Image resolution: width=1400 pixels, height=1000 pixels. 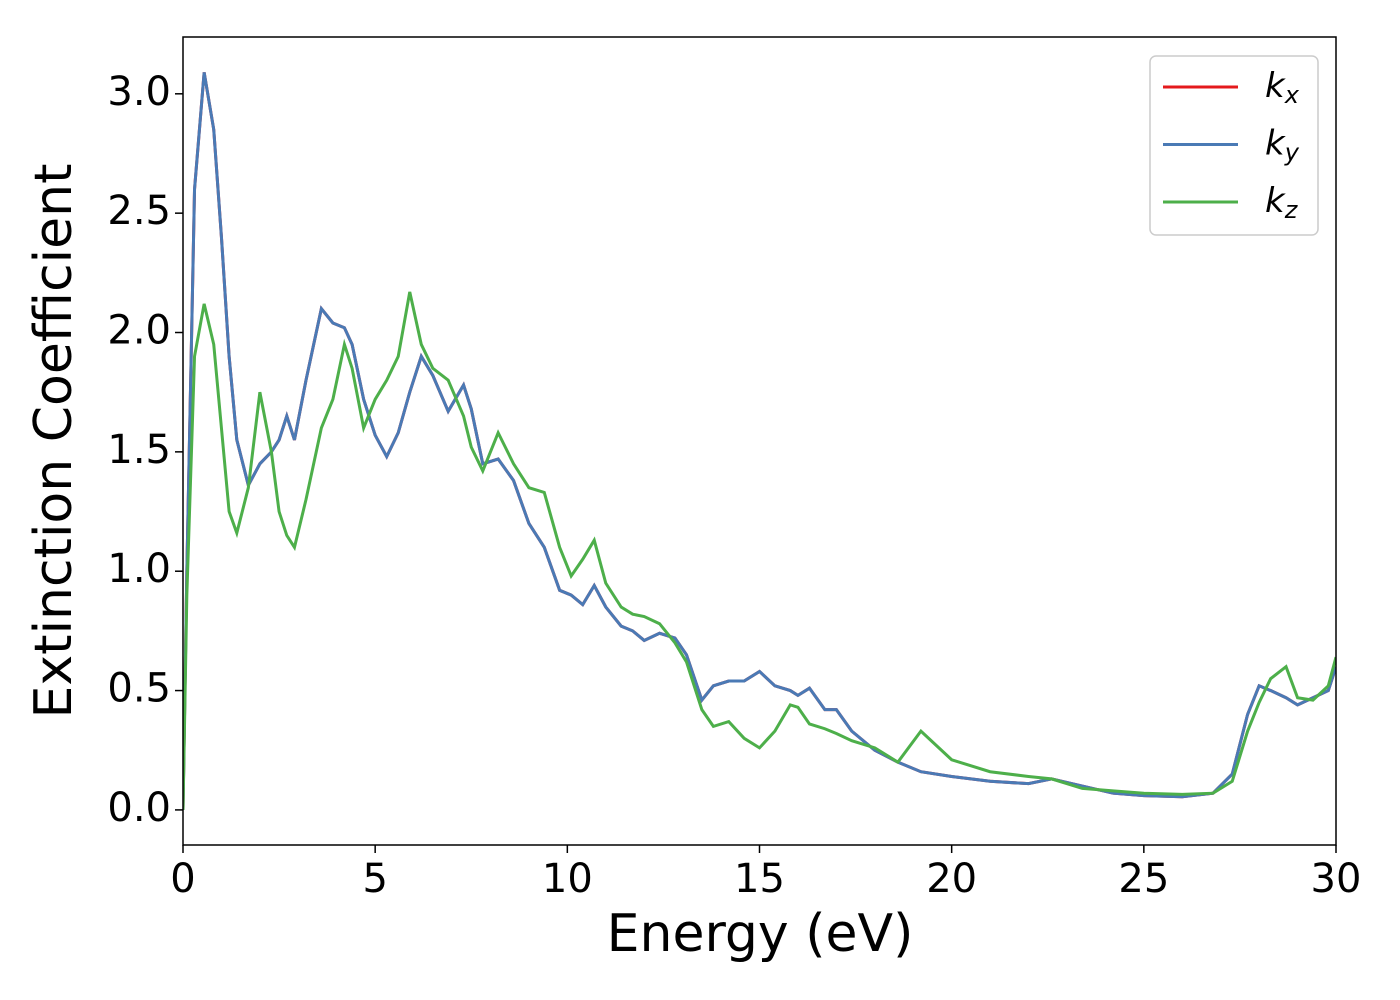 What do you see at coordinates (139, 808) in the screenshot?
I see `y-tick-label: 0.0` at bounding box center [139, 808].